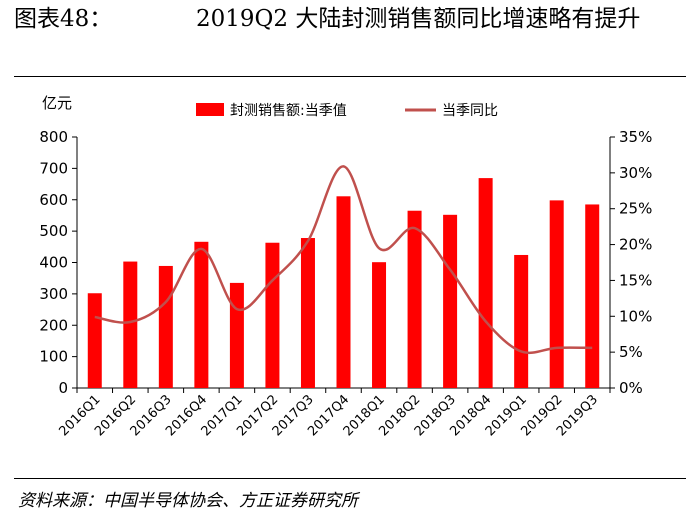 The height and width of the screenshot is (516, 700). What do you see at coordinates (53, 294) in the screenshot?
I see `y-tick-label: 300` at bounding box center [53, 294].